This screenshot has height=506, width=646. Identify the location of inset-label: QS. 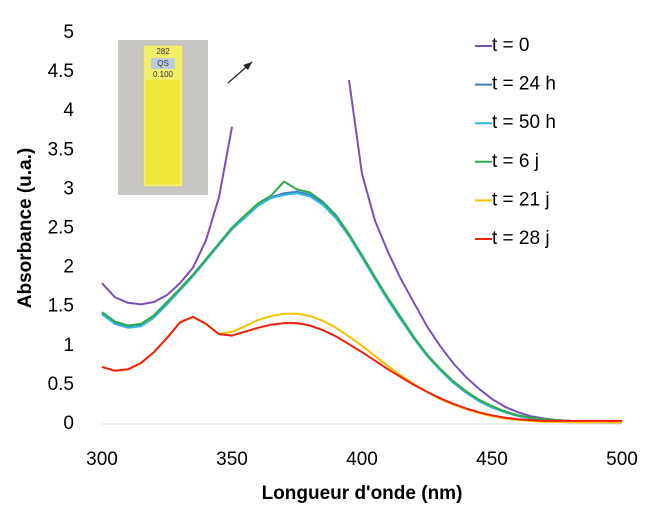
(163, 63).